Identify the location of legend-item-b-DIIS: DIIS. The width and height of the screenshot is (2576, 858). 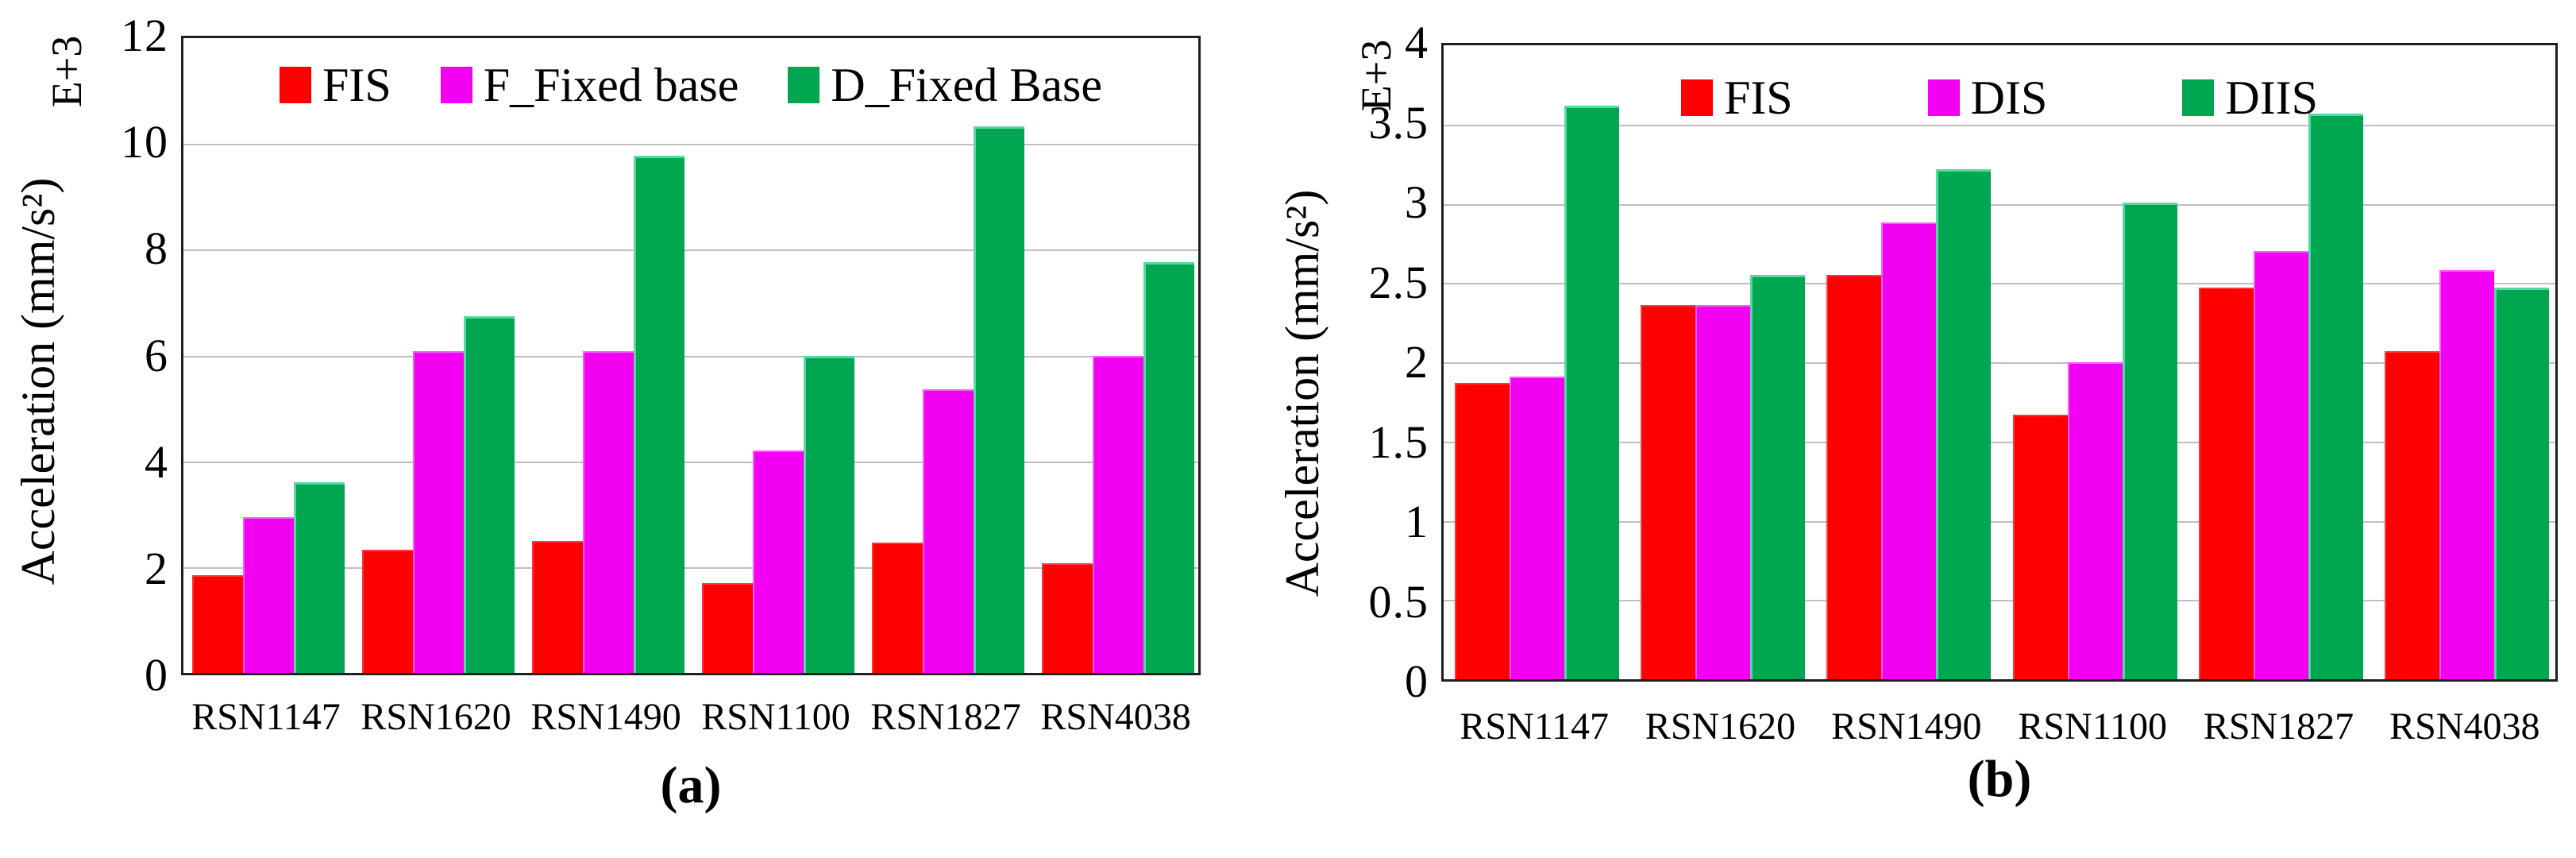
(2250, 98).